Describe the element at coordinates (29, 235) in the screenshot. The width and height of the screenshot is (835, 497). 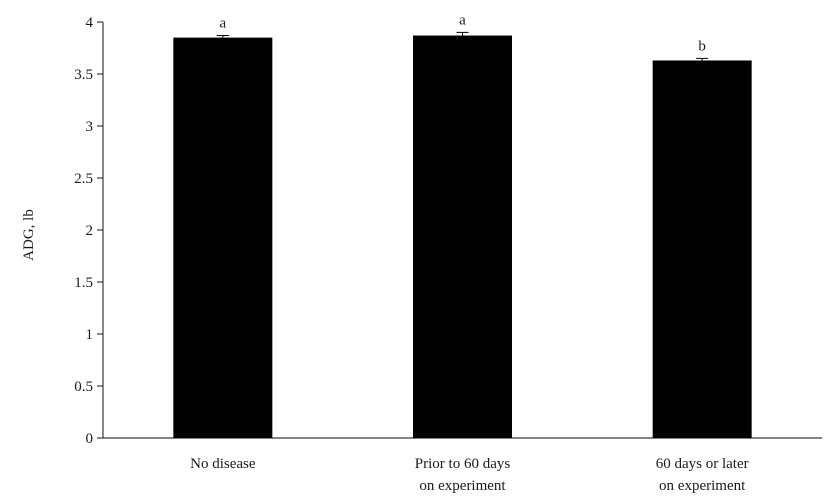
I see `y-axis-title: ADG, lb` at that location.